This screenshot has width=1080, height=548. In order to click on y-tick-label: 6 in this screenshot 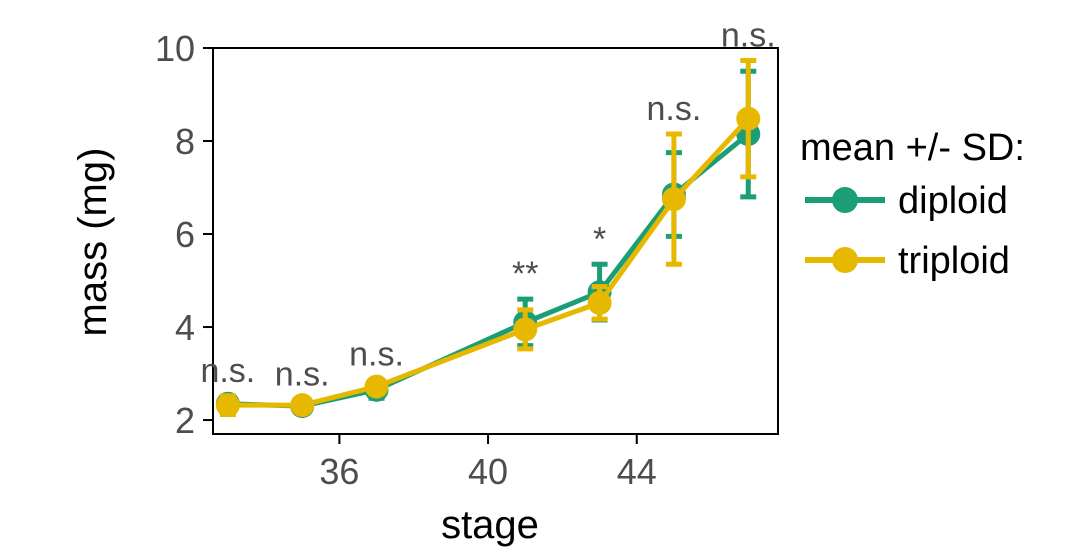, I will do `click(185, 234)`.